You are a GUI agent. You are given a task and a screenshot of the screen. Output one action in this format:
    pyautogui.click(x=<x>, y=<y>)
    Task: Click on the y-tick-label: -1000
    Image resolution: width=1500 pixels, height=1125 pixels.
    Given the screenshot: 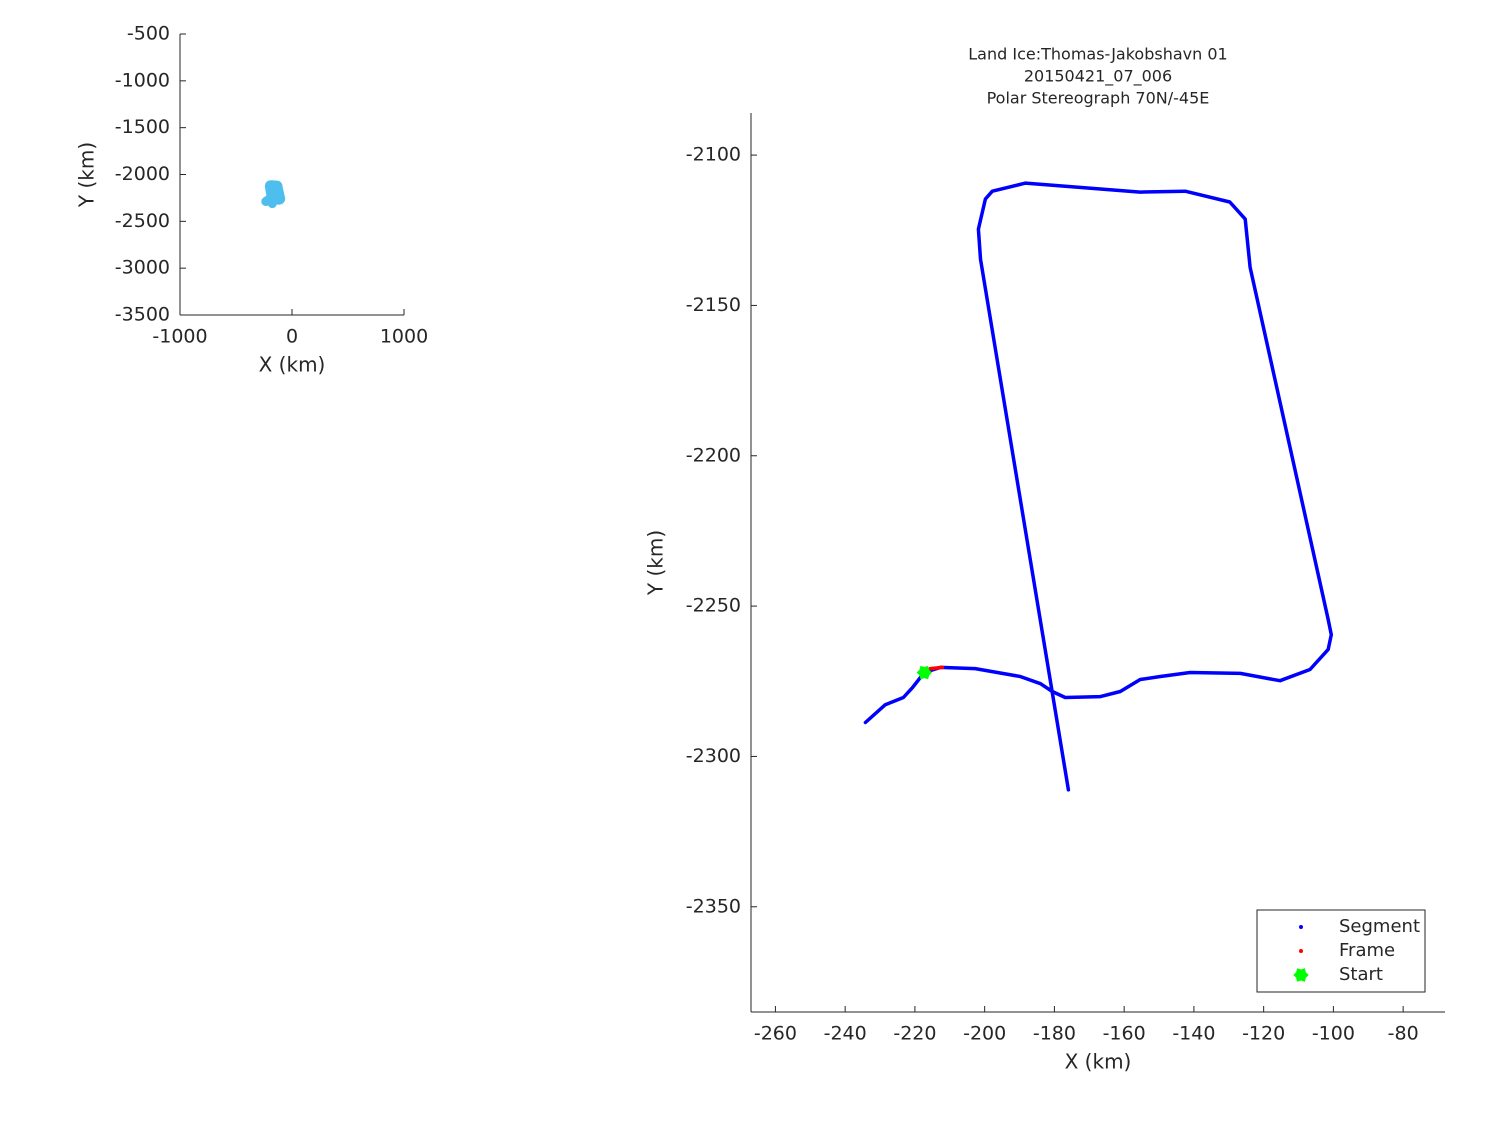 What is the action you would take?
    pyautogui.click(x=142, y=80)
    